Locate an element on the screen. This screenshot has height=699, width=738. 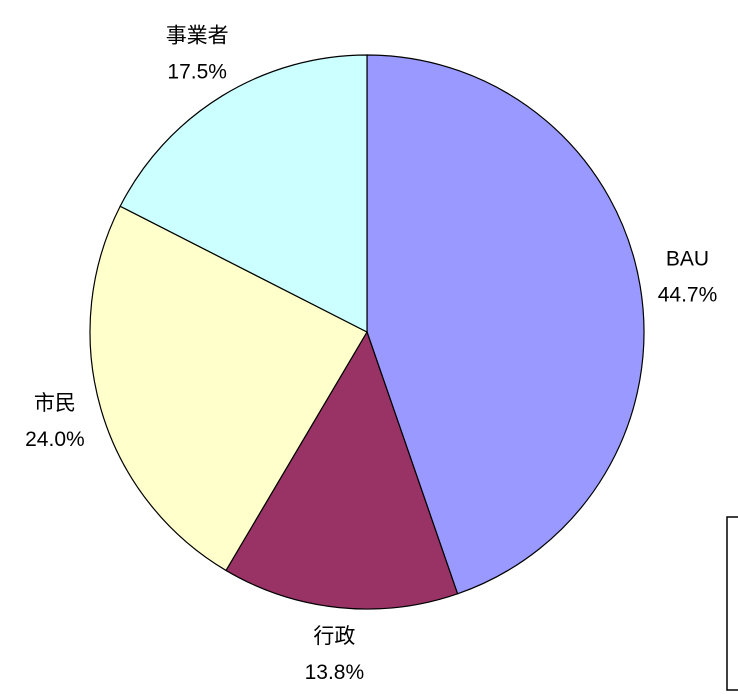
slice-label: 市民 is located at coordinates (55, 403).